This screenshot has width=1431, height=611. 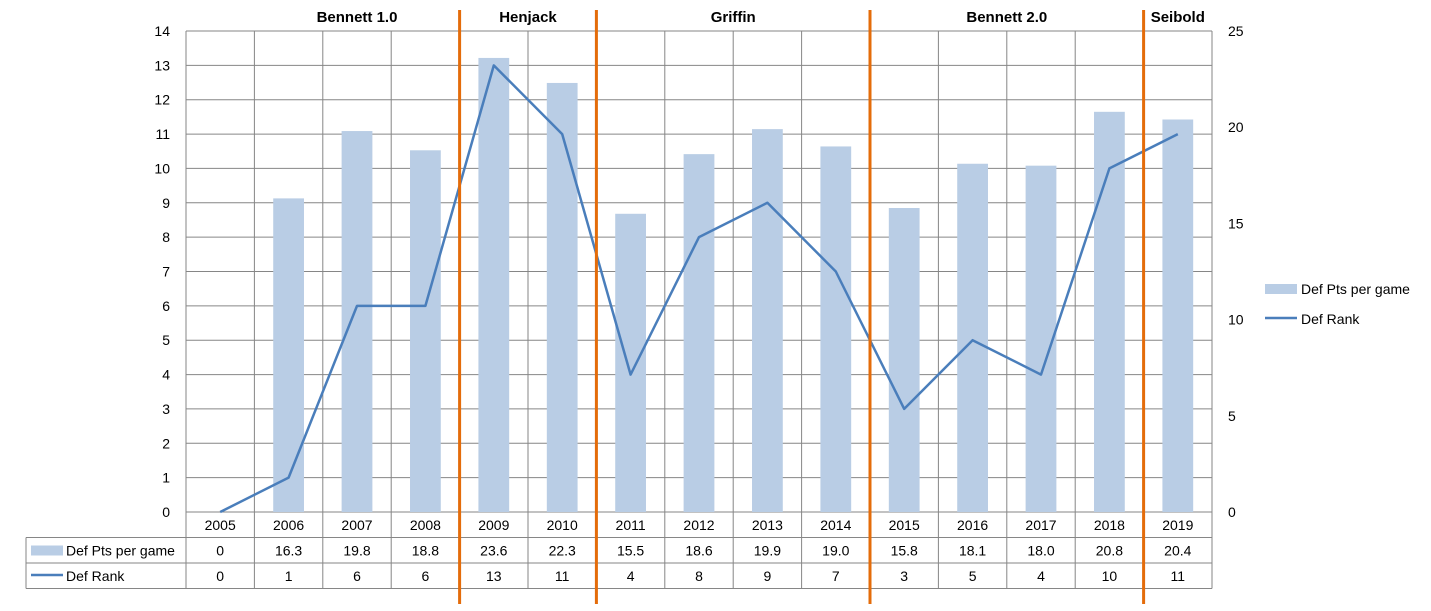 What do you see at coordinates (166, 272) in the screenshot?
I see `y-left-tick-label: 7` at bounding box center [166, 272].